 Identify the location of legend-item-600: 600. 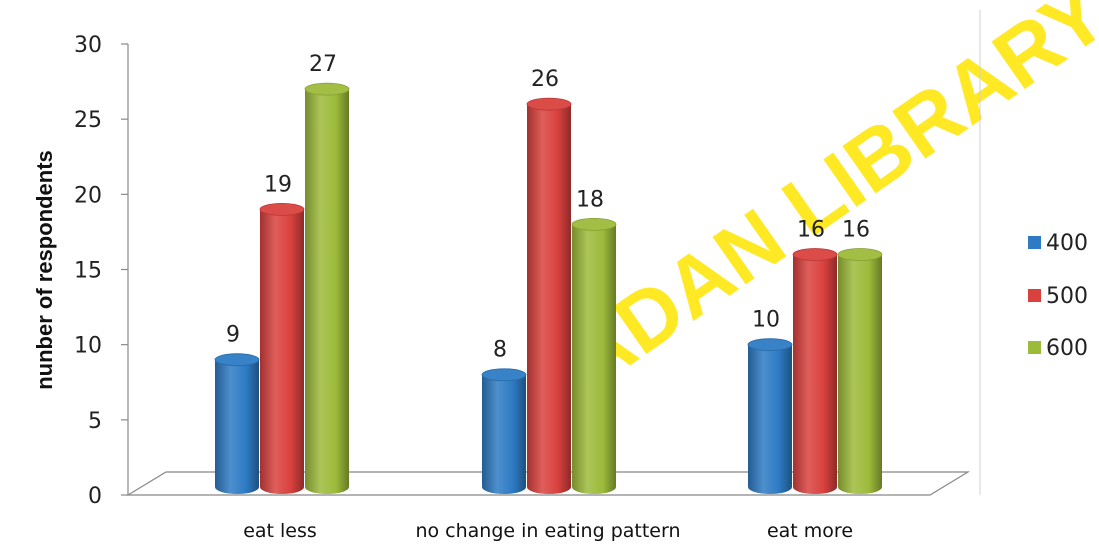
(1058, 348).